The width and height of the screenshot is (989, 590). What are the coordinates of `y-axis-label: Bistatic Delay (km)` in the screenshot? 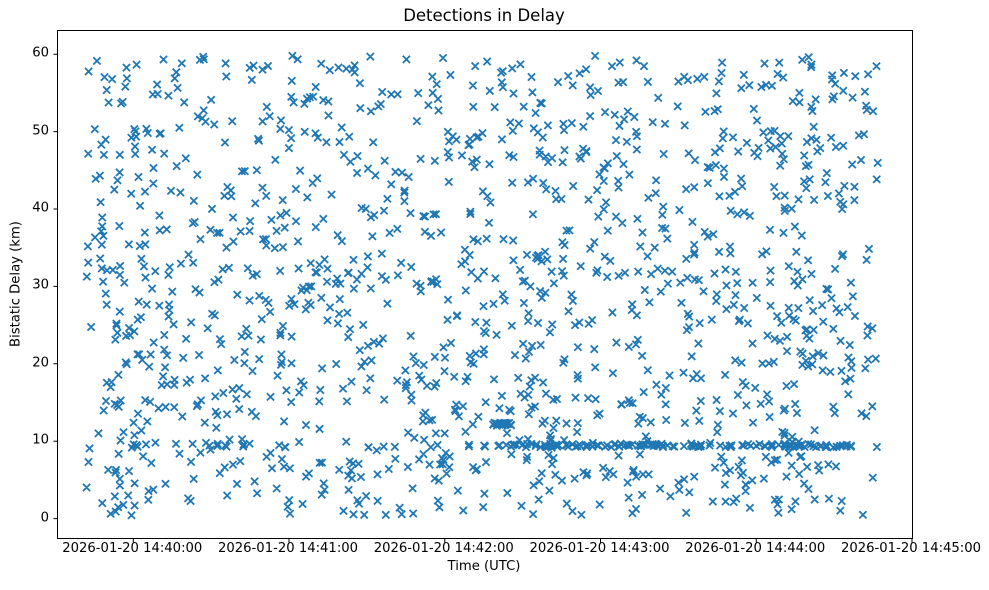 It's located at (16, 284).